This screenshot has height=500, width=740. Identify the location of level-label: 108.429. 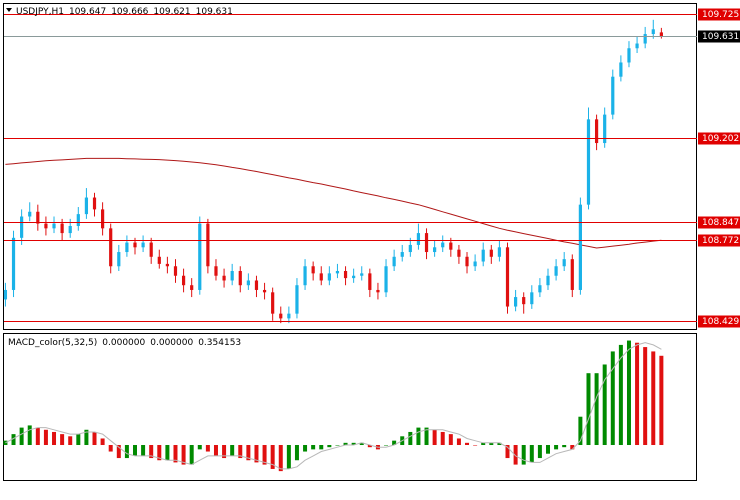
(720, 322).